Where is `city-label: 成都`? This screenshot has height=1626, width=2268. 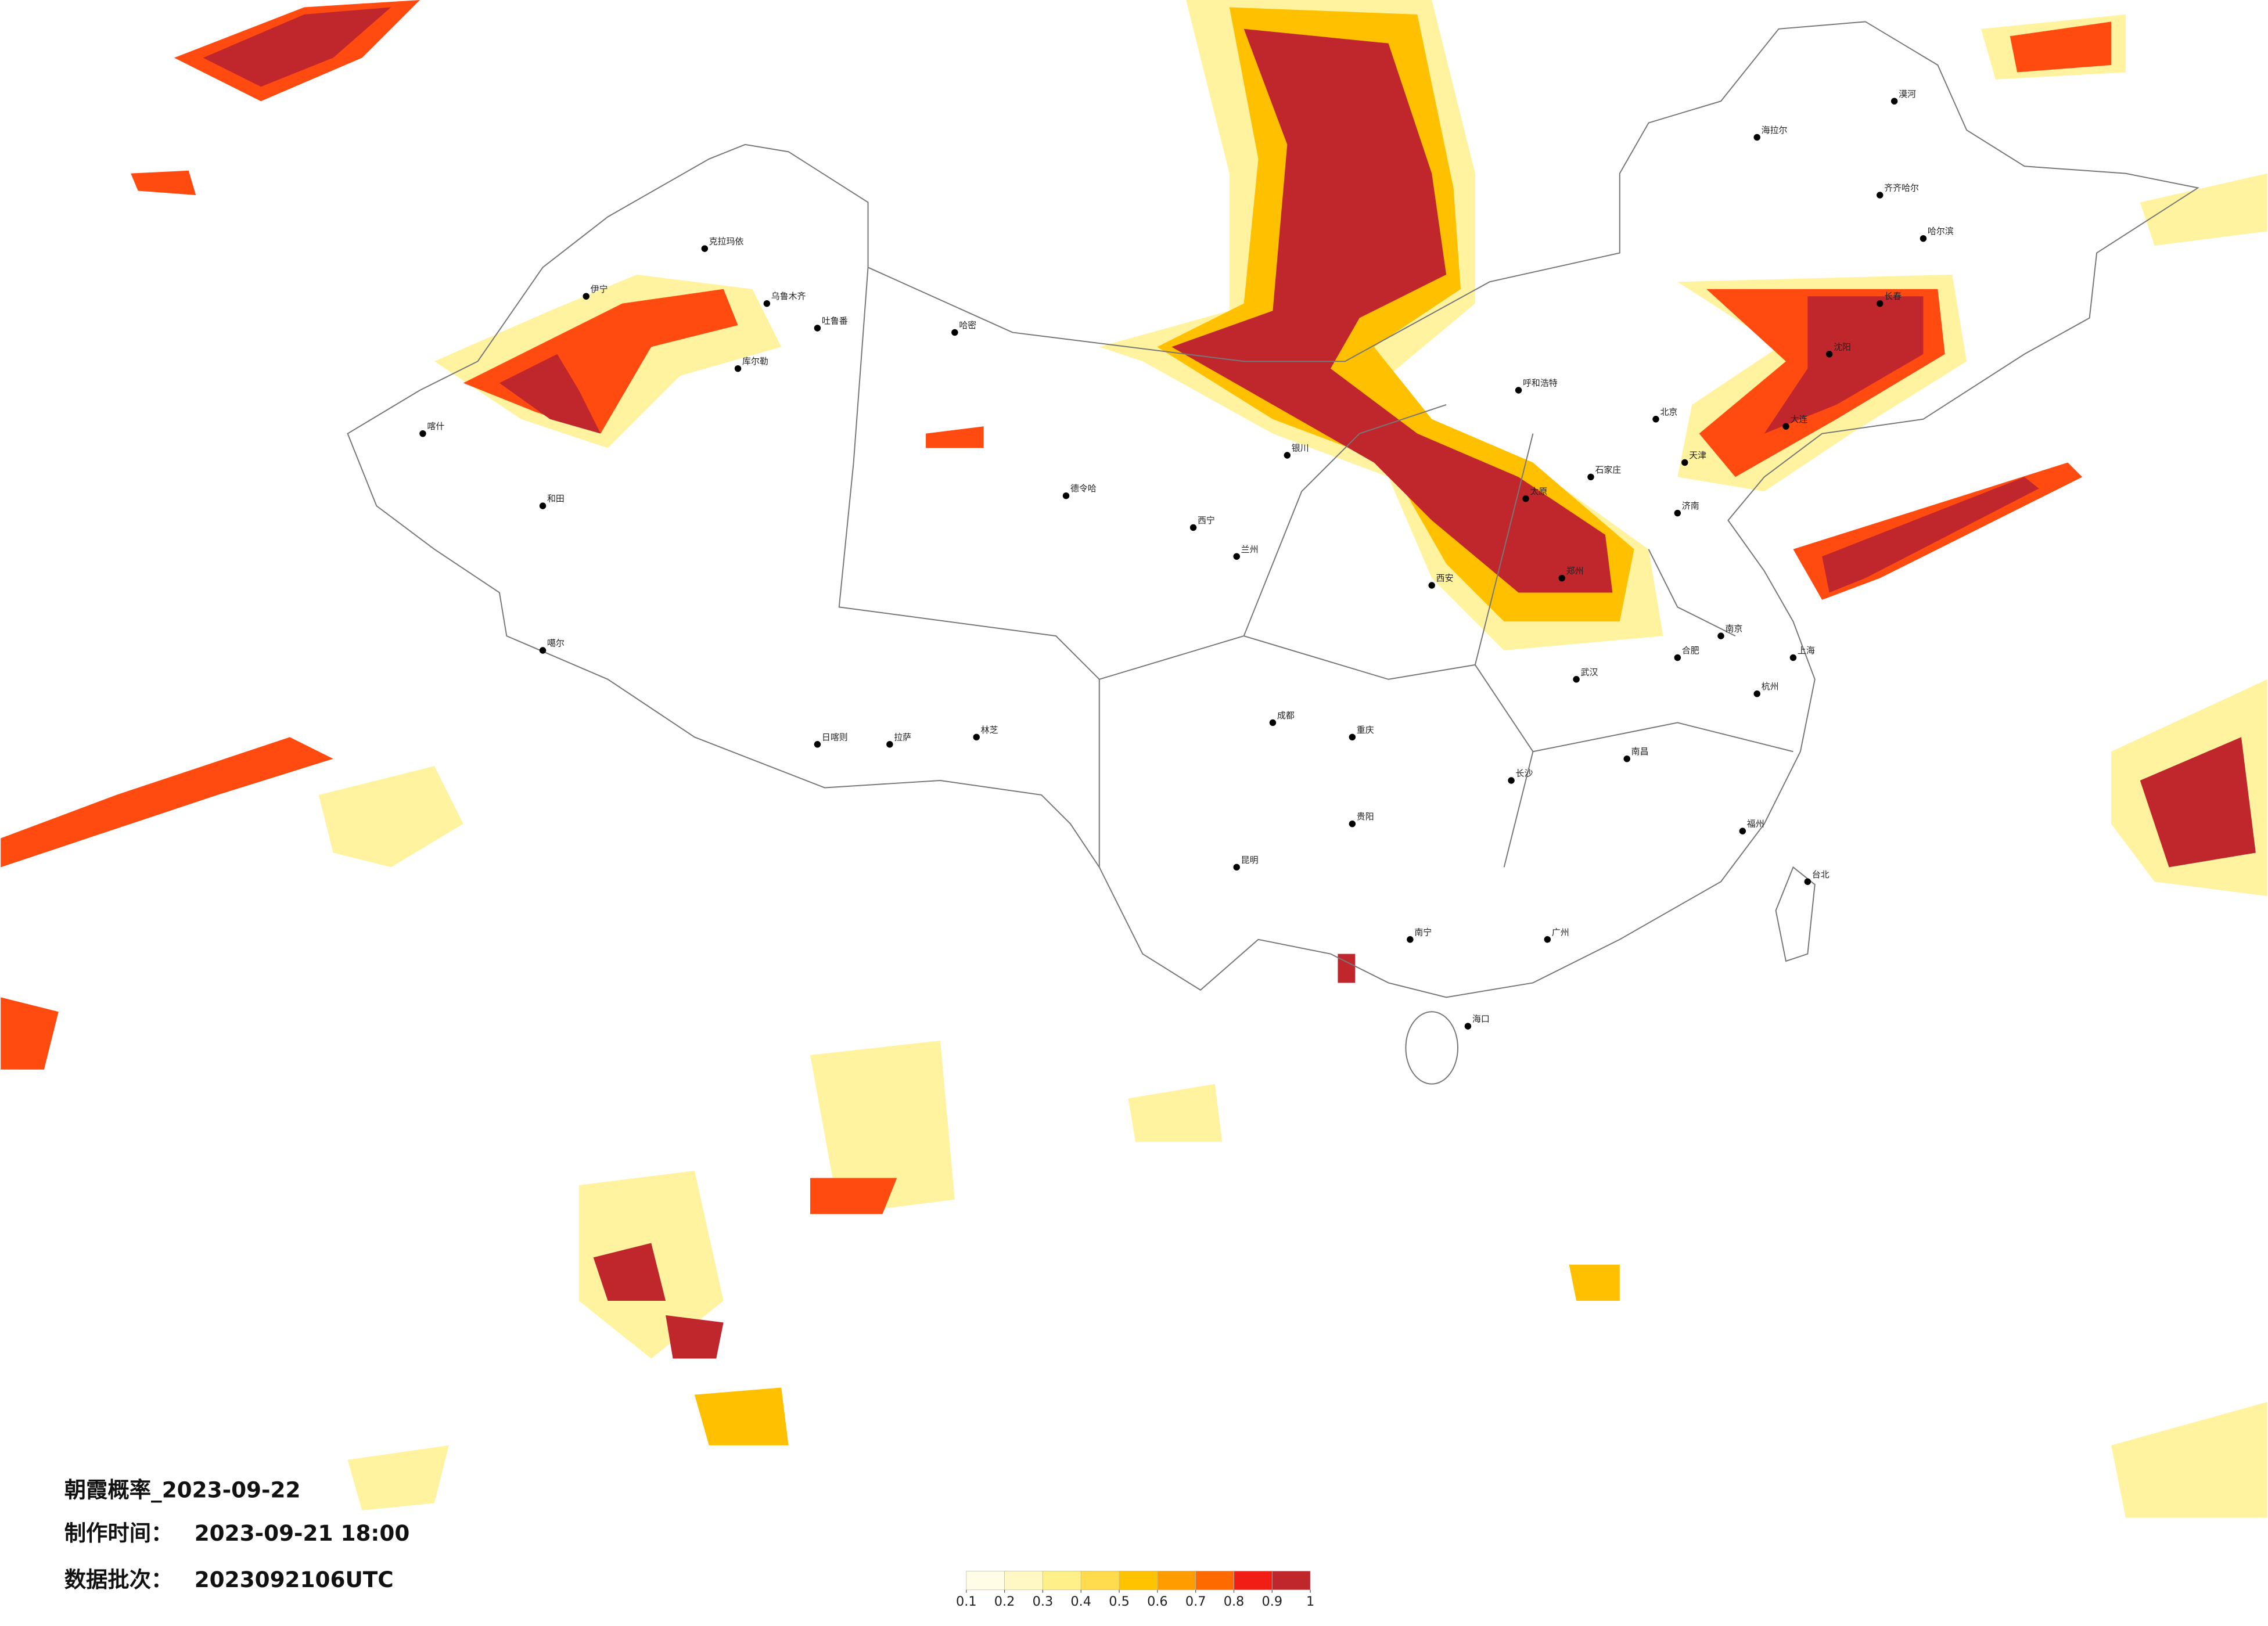 city-label: 成都 is located at coordinates (1286, 715).